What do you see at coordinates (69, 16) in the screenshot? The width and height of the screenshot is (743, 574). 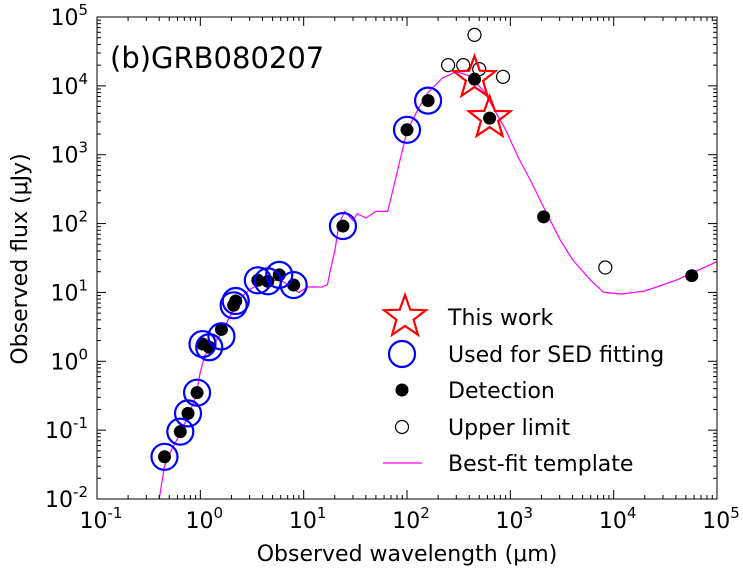 I see `y-tick-label: 10⁵` at bounding box center [69, 16].